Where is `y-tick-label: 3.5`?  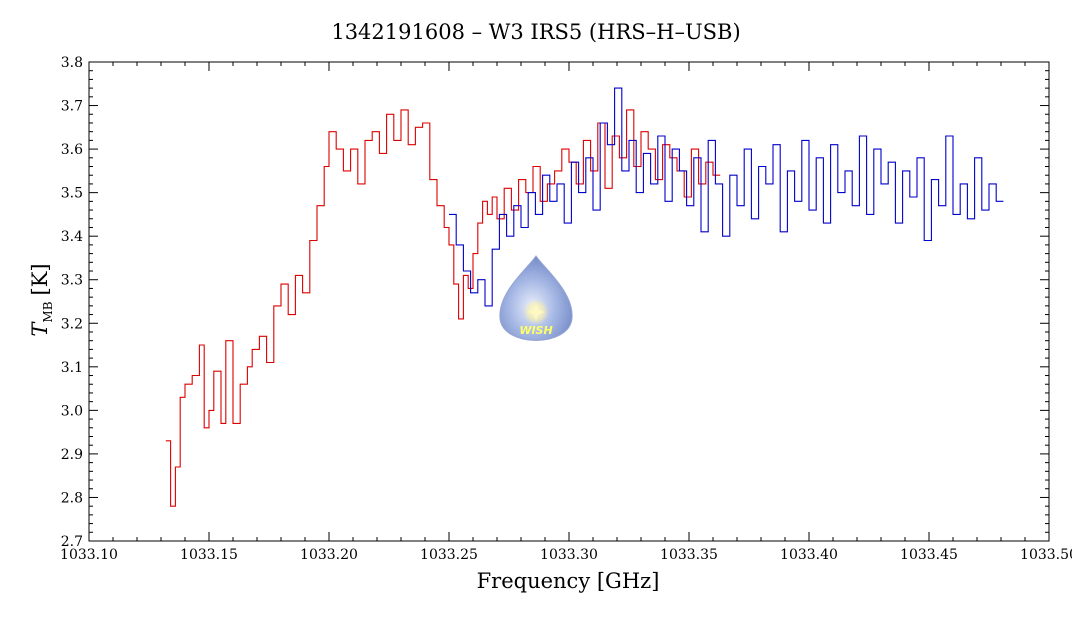 y-tick-label: 3.5 is located at coordinates (72, 194).